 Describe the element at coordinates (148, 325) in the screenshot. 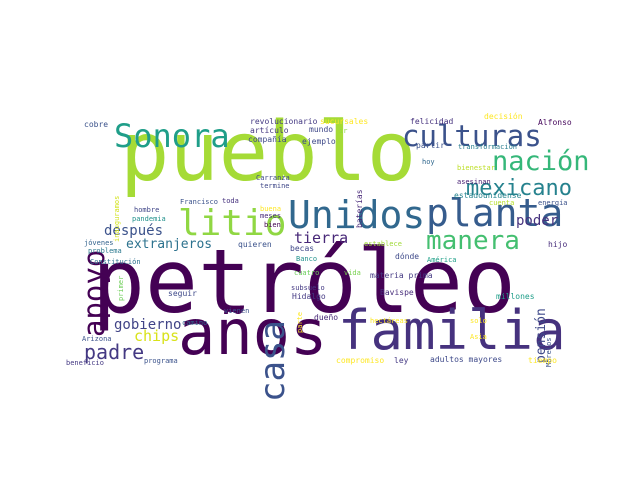

I see `word-gobierno: gobierno` at that location.